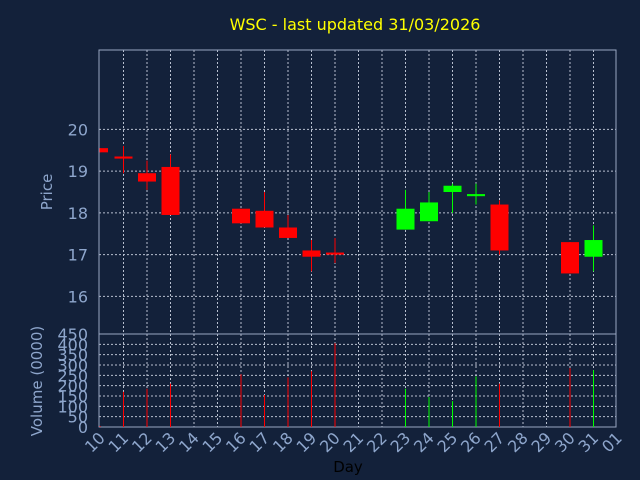 The width and height of the screenshot is (640, 480). I want to click on volume-y-tick-label: 300, so click(72, 365).